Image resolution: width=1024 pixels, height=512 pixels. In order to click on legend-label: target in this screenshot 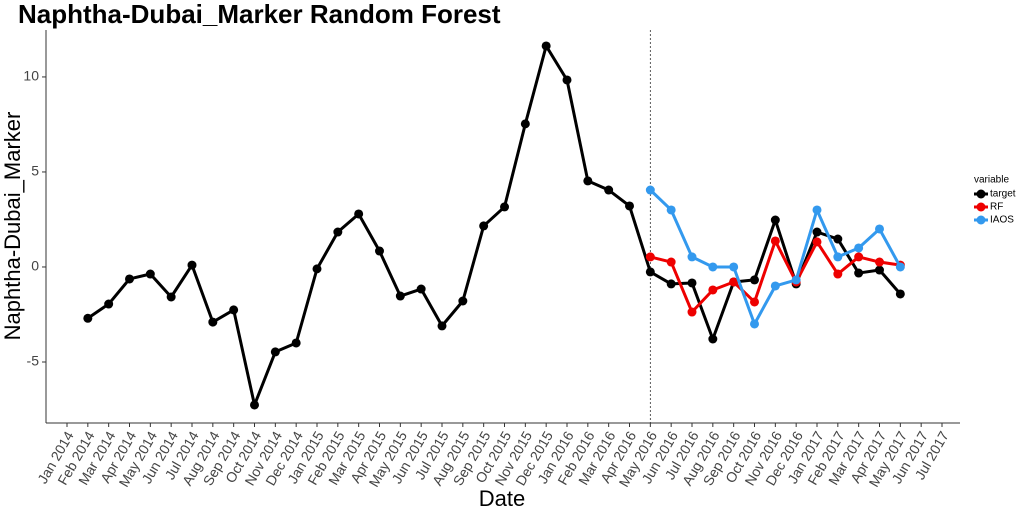, I will do `click(1003, 194)`.